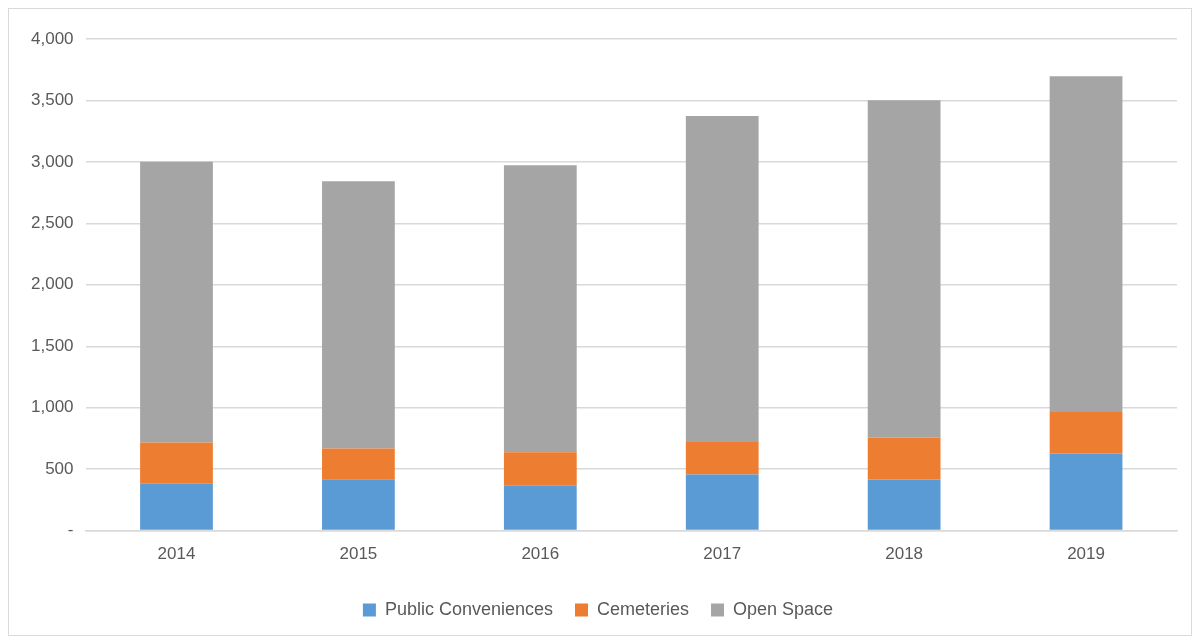 Image resolution: width=1200 pixels, height=644 pixels. What do you see at coordinates (52, 345) in the screenshot?
I see `y-tick-label: 1,500` at bounding box center [52, 345].